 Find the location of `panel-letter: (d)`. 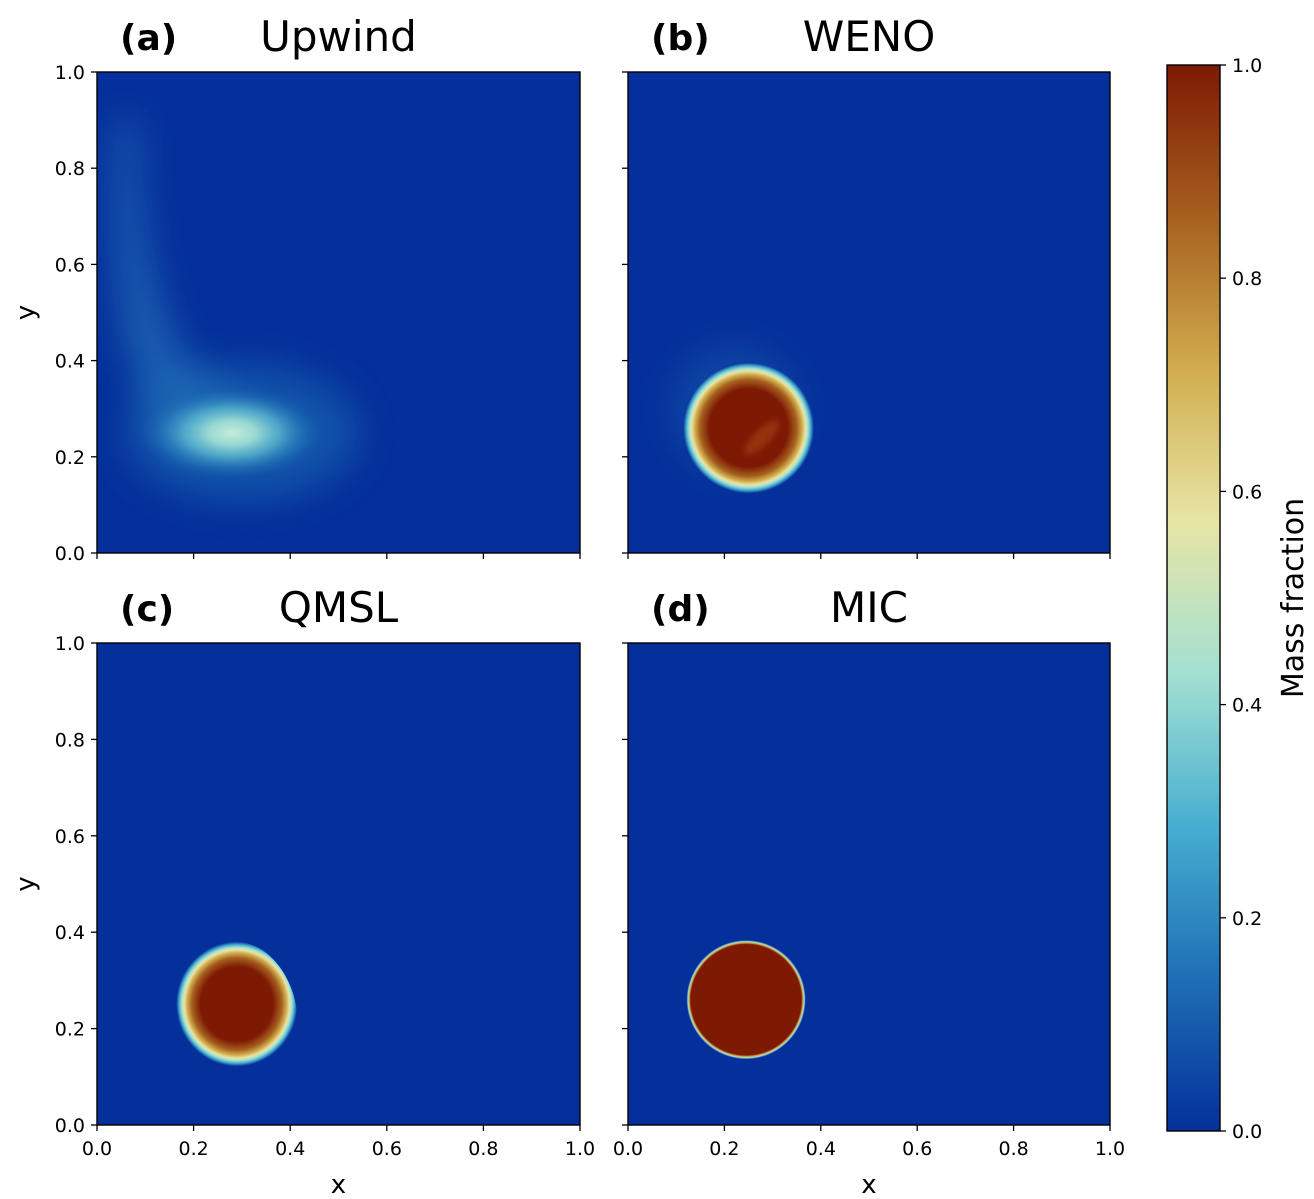

panel-letter: (d) is located at coordinates (680, 609).